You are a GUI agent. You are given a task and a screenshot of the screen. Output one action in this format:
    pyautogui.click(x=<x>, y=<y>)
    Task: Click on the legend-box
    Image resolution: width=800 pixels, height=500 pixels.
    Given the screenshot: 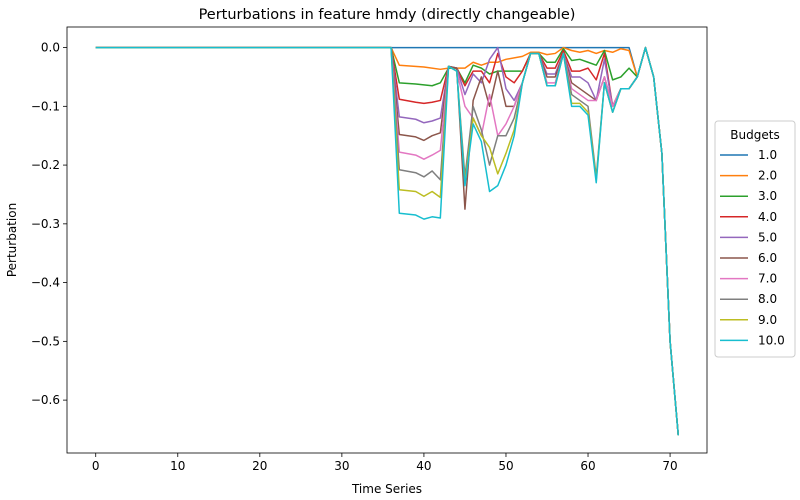 What is the action you would take?
    pyautogui.click(x=755, y=239)
    